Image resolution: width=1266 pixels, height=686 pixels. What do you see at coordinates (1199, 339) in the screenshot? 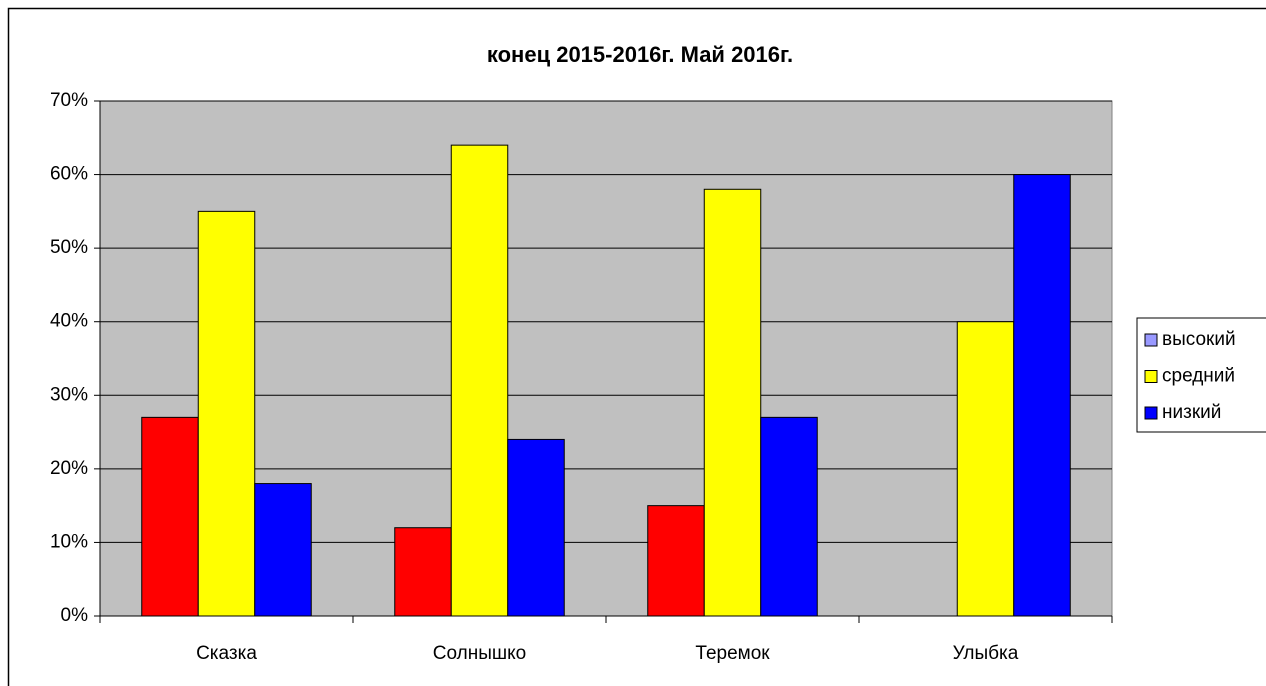
I see `legend-label: высокий` at bounding box center [1199, 339].